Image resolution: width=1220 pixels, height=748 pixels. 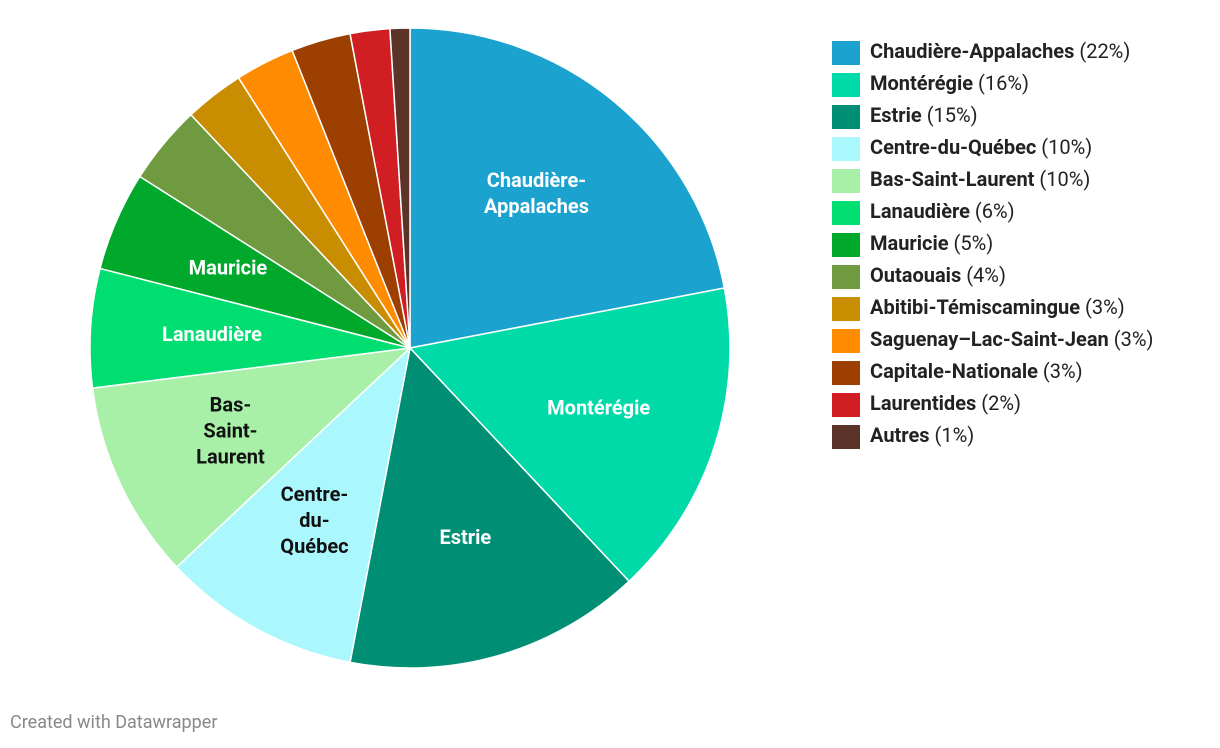 I want to click on slice-label: Centre-du-Québec, so click(x=314, y=520).